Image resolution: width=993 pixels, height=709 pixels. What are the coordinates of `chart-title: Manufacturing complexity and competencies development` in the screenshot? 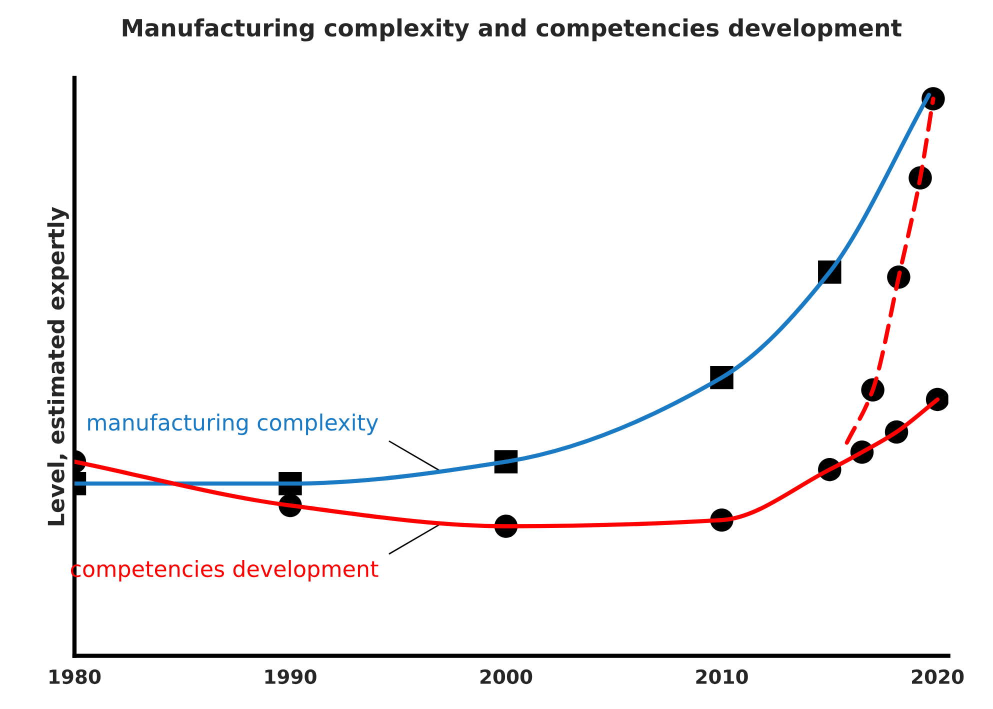 It's located at (512, 30).